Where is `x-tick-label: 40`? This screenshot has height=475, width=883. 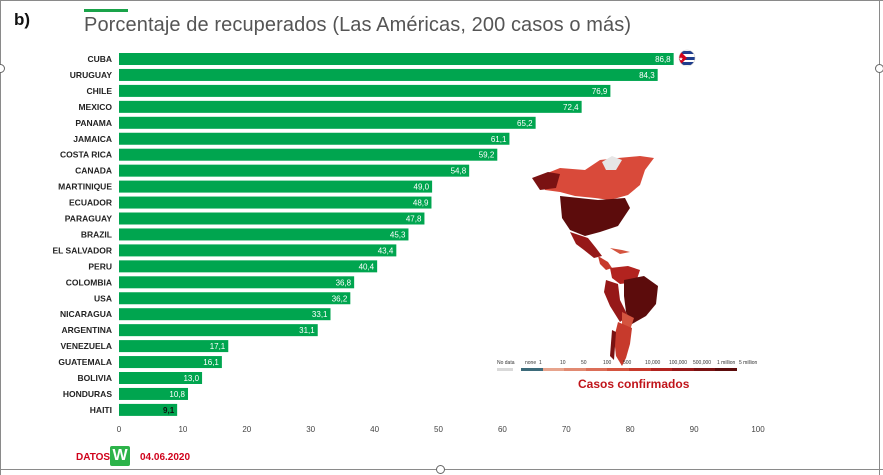 x-tick-label: 40 is located at coordinates (374, 429).